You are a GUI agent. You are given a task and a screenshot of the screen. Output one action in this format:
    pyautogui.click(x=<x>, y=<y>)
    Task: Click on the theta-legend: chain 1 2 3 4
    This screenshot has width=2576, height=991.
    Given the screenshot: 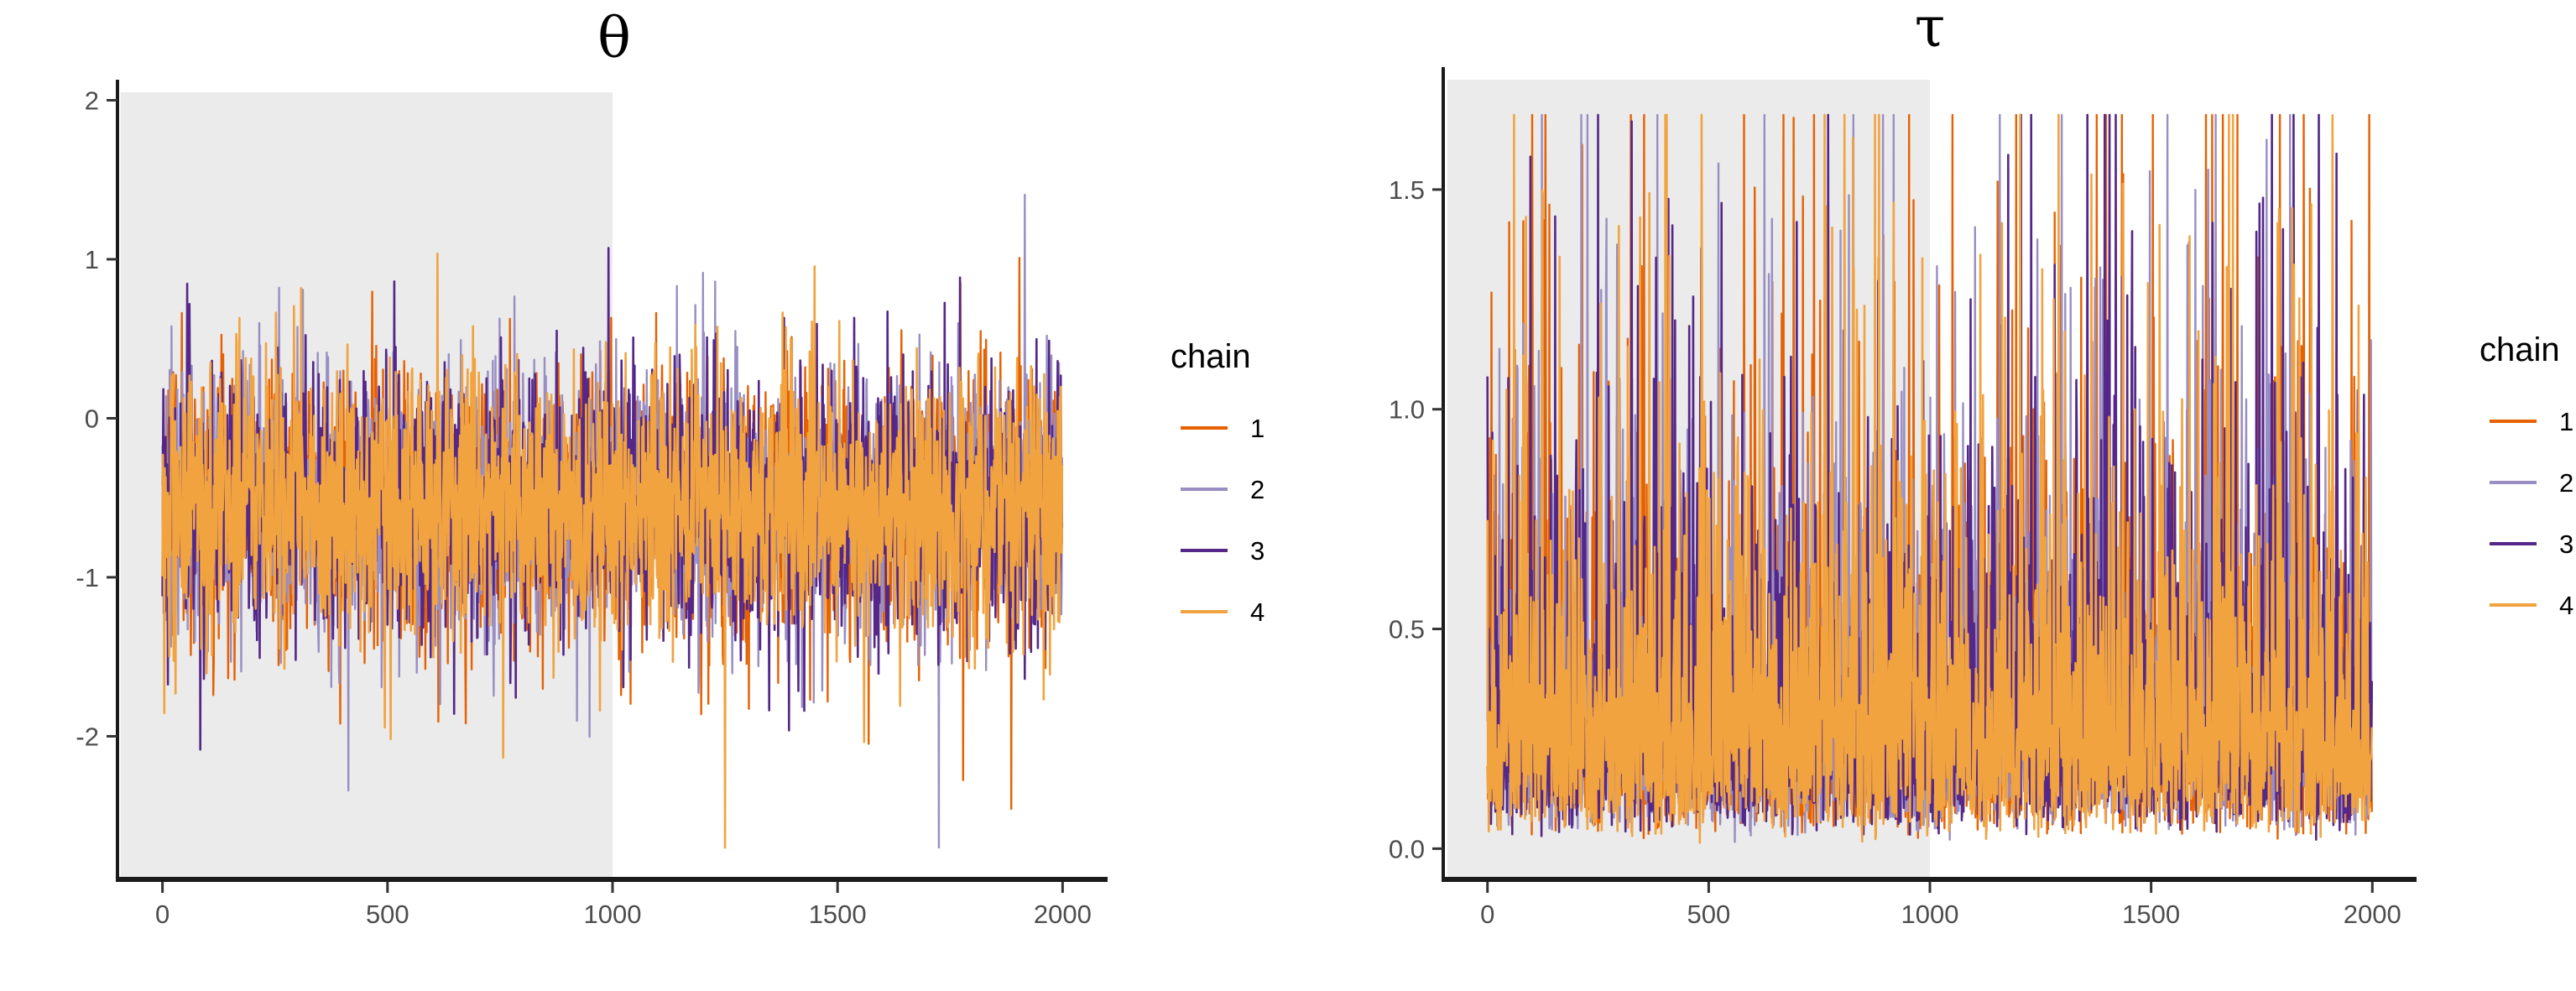 What is the action you would take?
    pyautogui.click(x=1218, y=483)
    